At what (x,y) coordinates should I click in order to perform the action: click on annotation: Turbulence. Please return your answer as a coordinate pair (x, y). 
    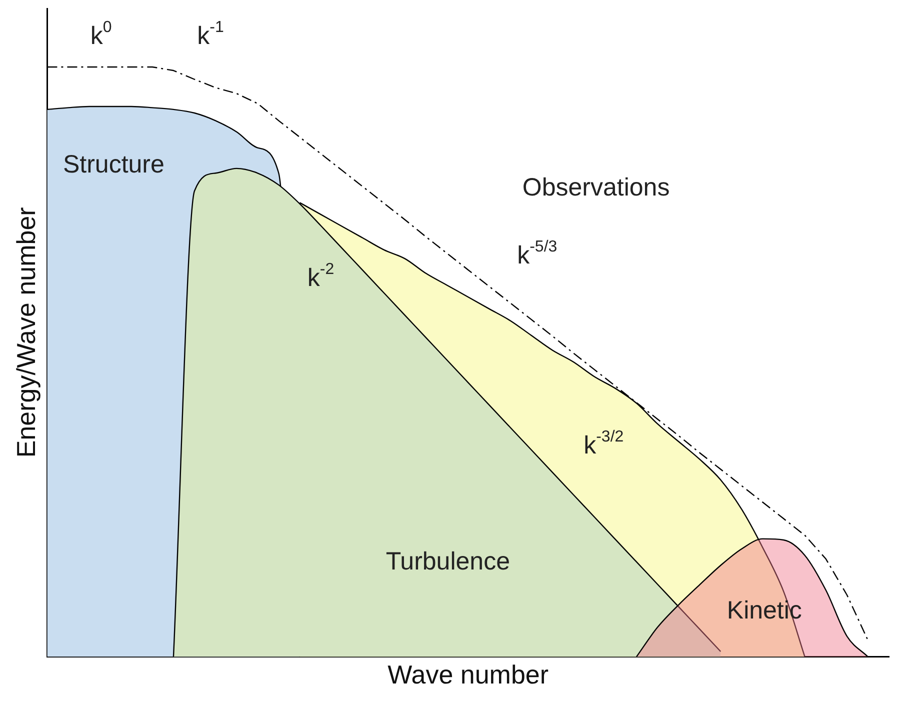
    Looking at the image, I should click on (448, 562).